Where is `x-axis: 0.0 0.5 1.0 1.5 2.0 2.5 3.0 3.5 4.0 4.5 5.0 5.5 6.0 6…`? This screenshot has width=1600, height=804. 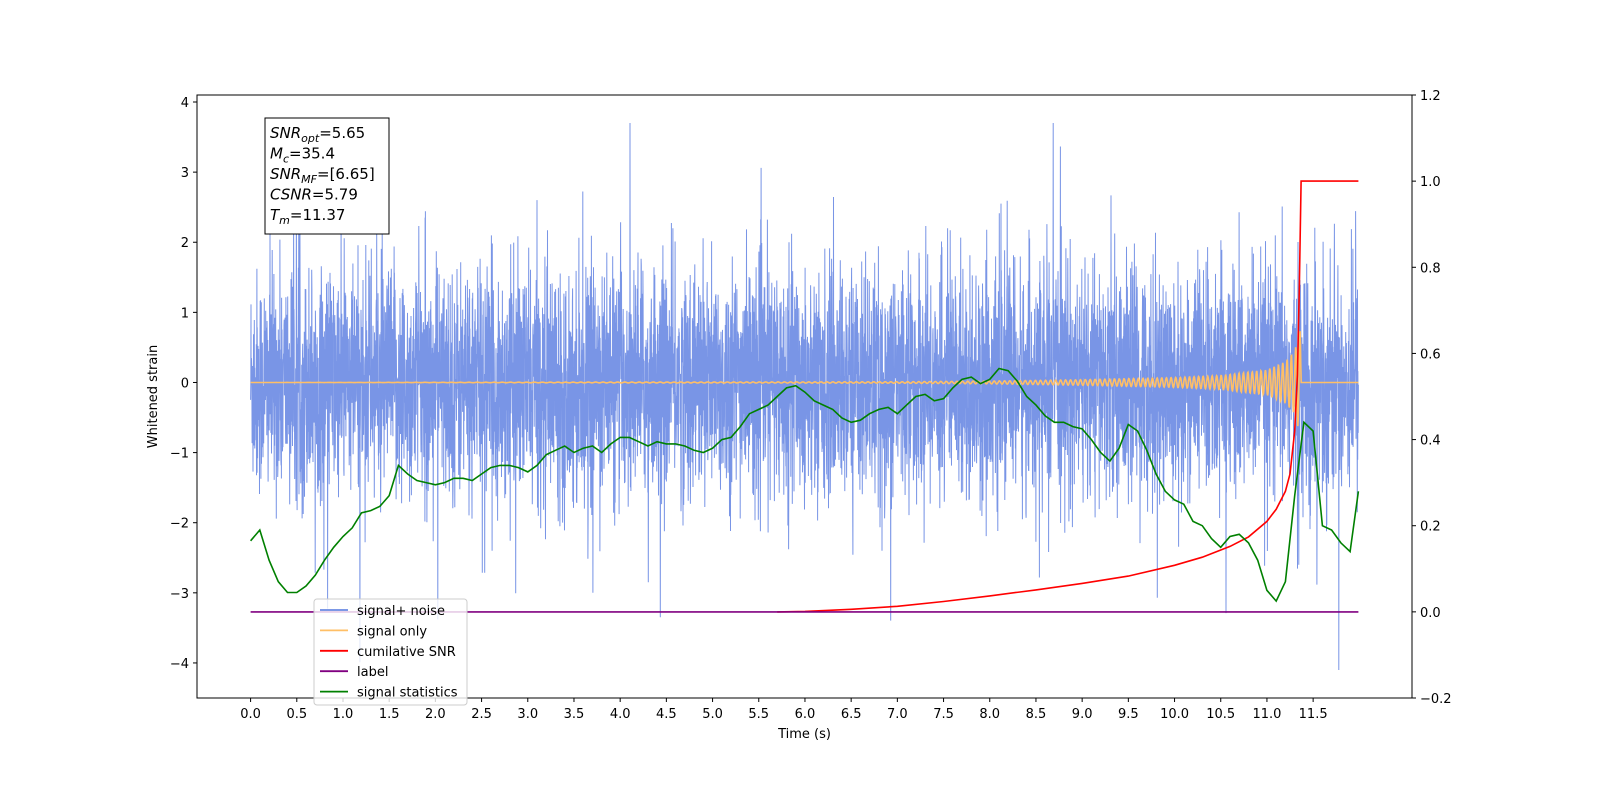
x-axis: 0.0 0.5 1.0 1.5 2.0 2.5 3.0 3.5 4.0 4.5 5.0 5.5 6.0 6… is located at coordinates (784, 710).